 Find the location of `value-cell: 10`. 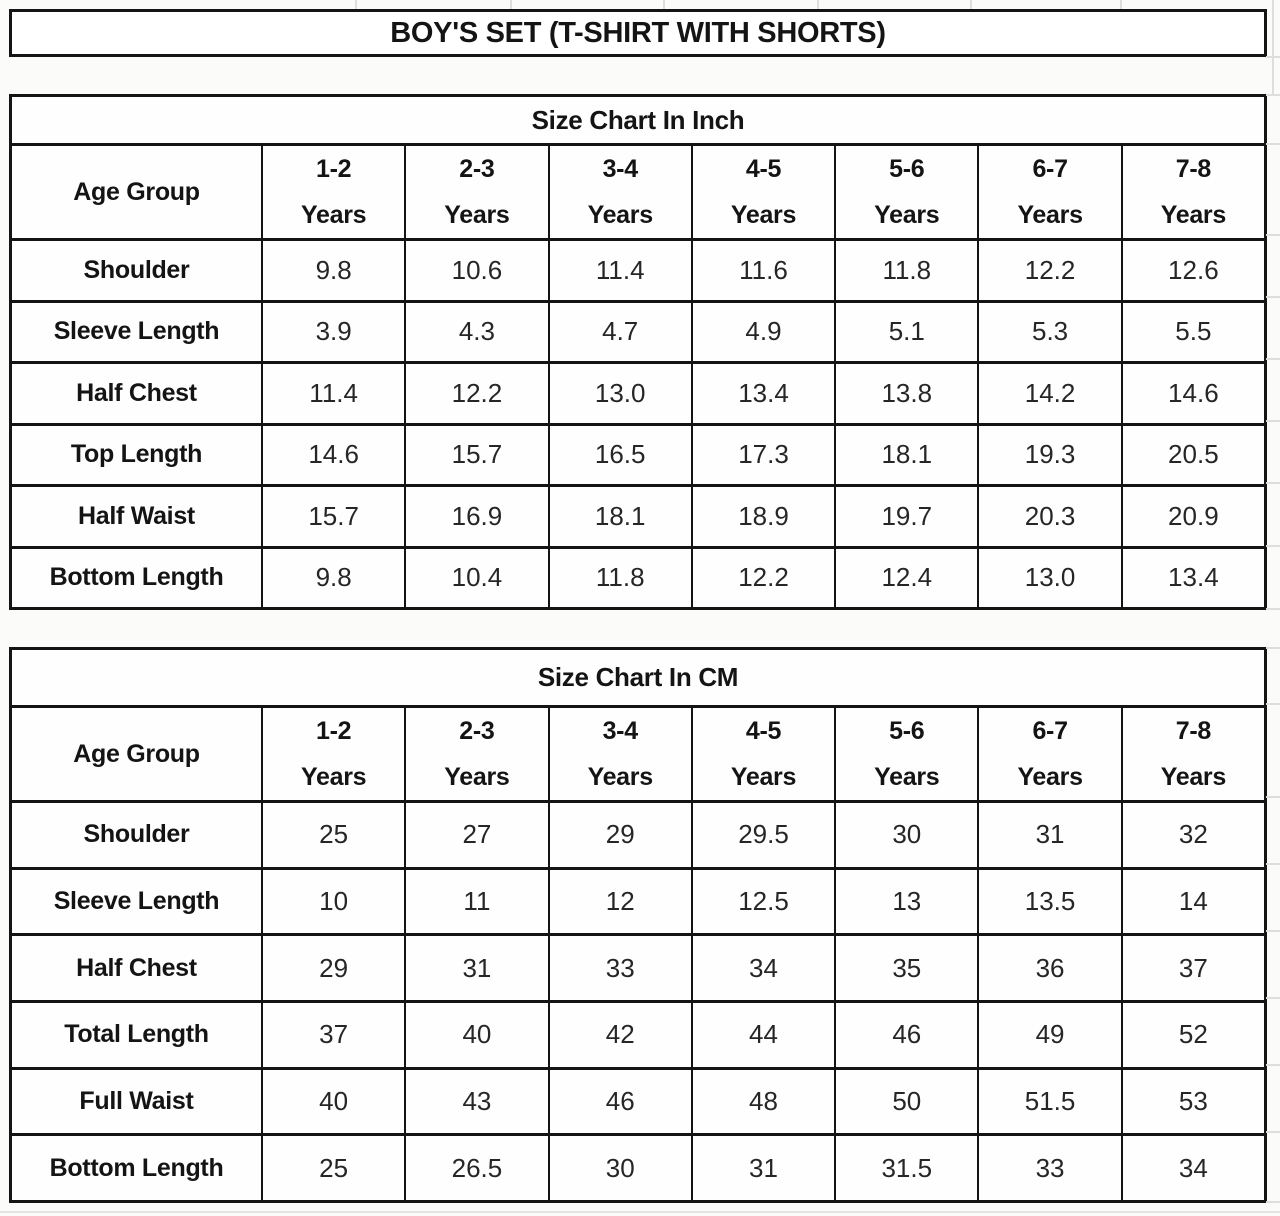

value-cell: 10 is located at coordinates (333, 900).